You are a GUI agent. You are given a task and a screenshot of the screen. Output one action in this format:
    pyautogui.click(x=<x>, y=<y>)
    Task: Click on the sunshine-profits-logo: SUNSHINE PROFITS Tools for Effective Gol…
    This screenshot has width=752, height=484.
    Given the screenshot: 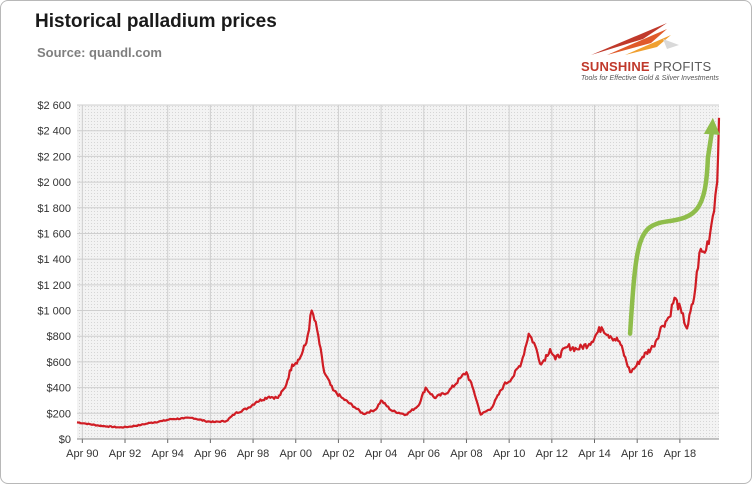 What is the action you would take?
    pyautogui.click(x=656, y=48)
    